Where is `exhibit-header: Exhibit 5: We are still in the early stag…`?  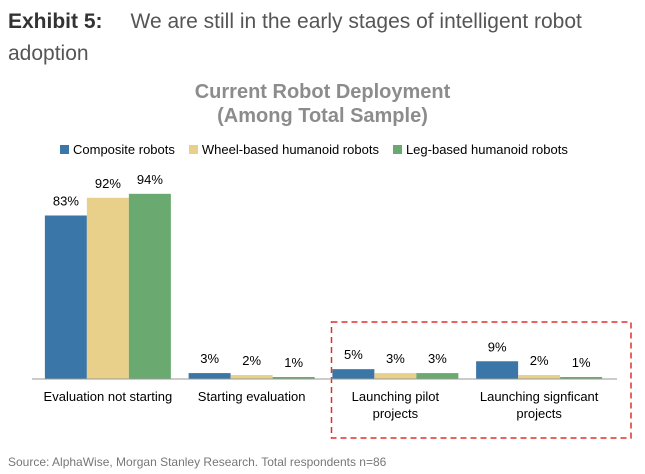 exhibit-header: Exhibit 5: We are still in the early stag… is located at coordinates (323, 38).